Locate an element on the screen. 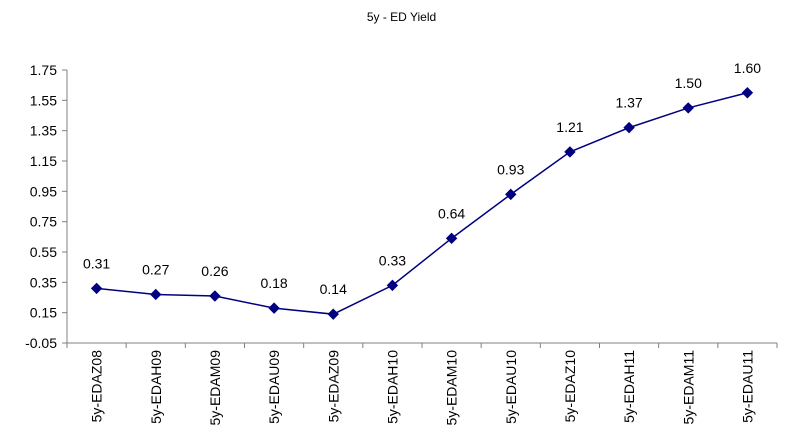 Image resolution: width=803 pixels, height=448 pixels. x-tick-label: 5y-EDAU10 is located at coordinates (511, 387).